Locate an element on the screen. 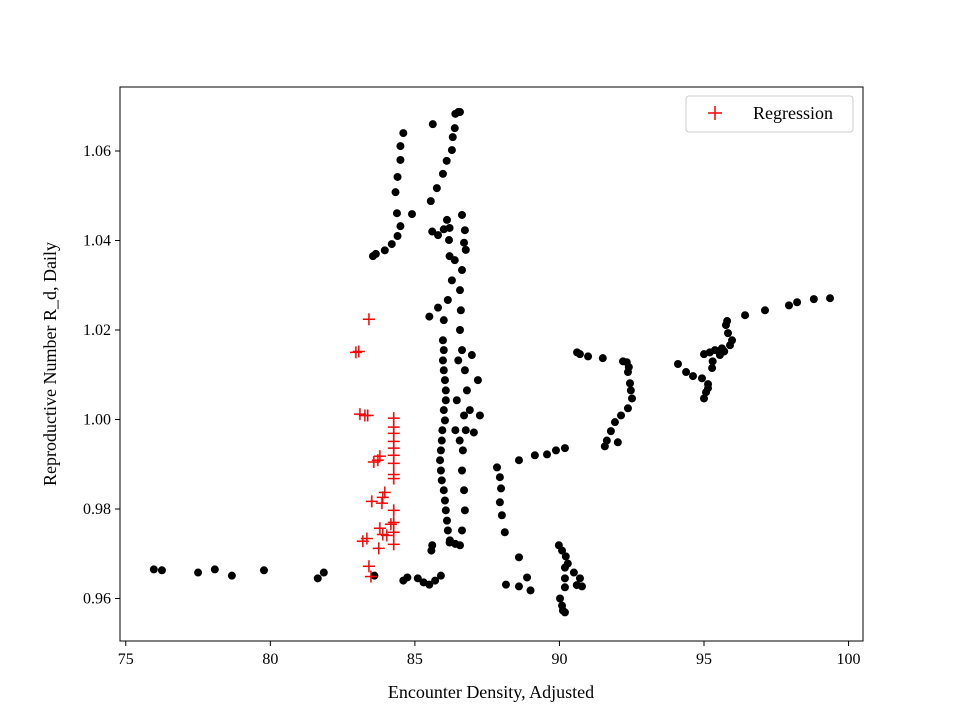 The width and height of the screenshot is (960, 725). y-tick-label: 1.02 is located at coordinates (97, 330).